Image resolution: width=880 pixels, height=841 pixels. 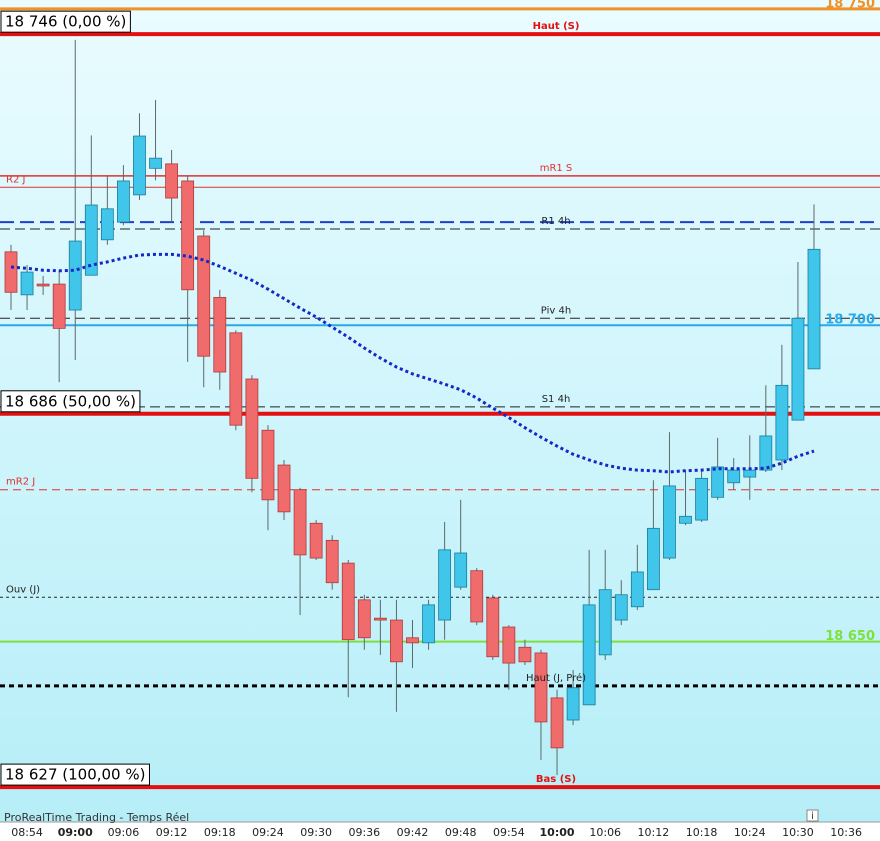 I want to click on level-box-label: 18 627 (100,00 %), so click(x=75, y=775).